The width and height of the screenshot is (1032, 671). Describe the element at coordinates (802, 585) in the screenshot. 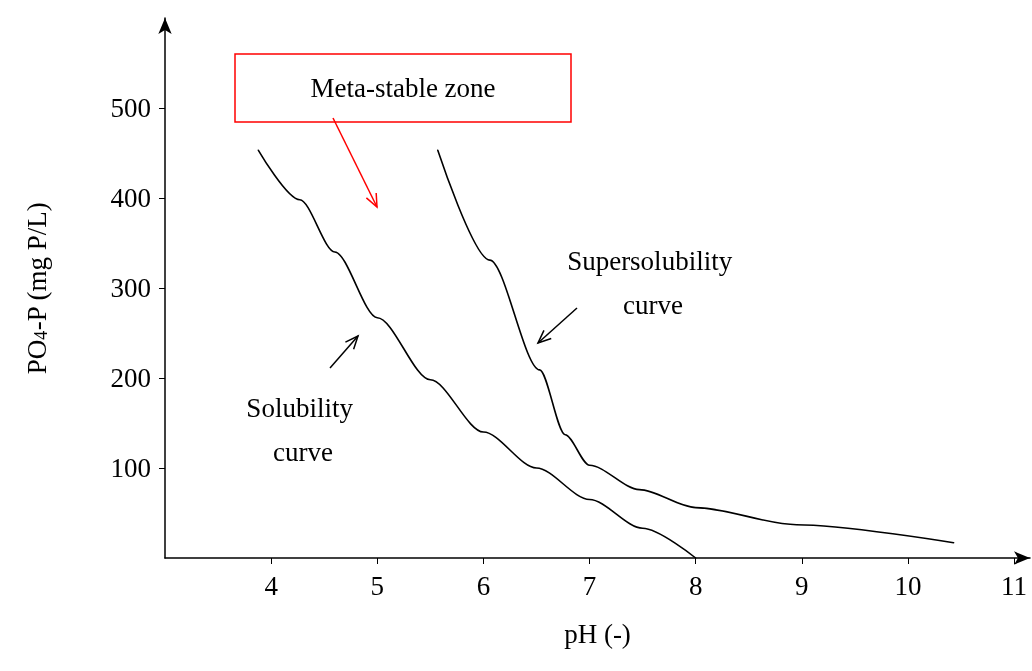

I see `x-tick-label: 9` at that location.